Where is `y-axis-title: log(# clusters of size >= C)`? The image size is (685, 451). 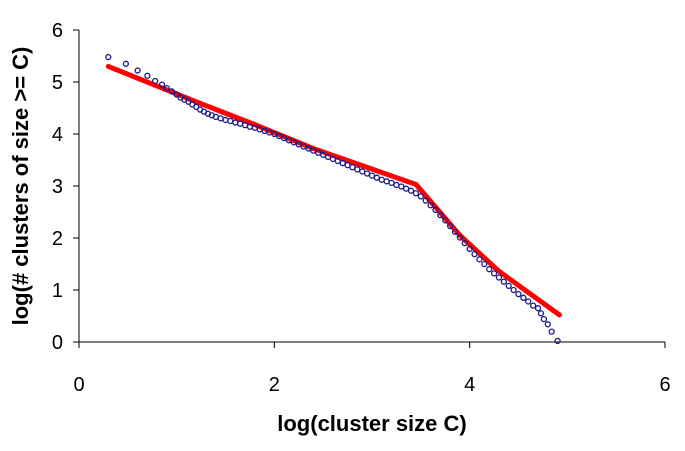 y-axis-title: log(# clusters of size >= C) is located at coordinates (20, 186).